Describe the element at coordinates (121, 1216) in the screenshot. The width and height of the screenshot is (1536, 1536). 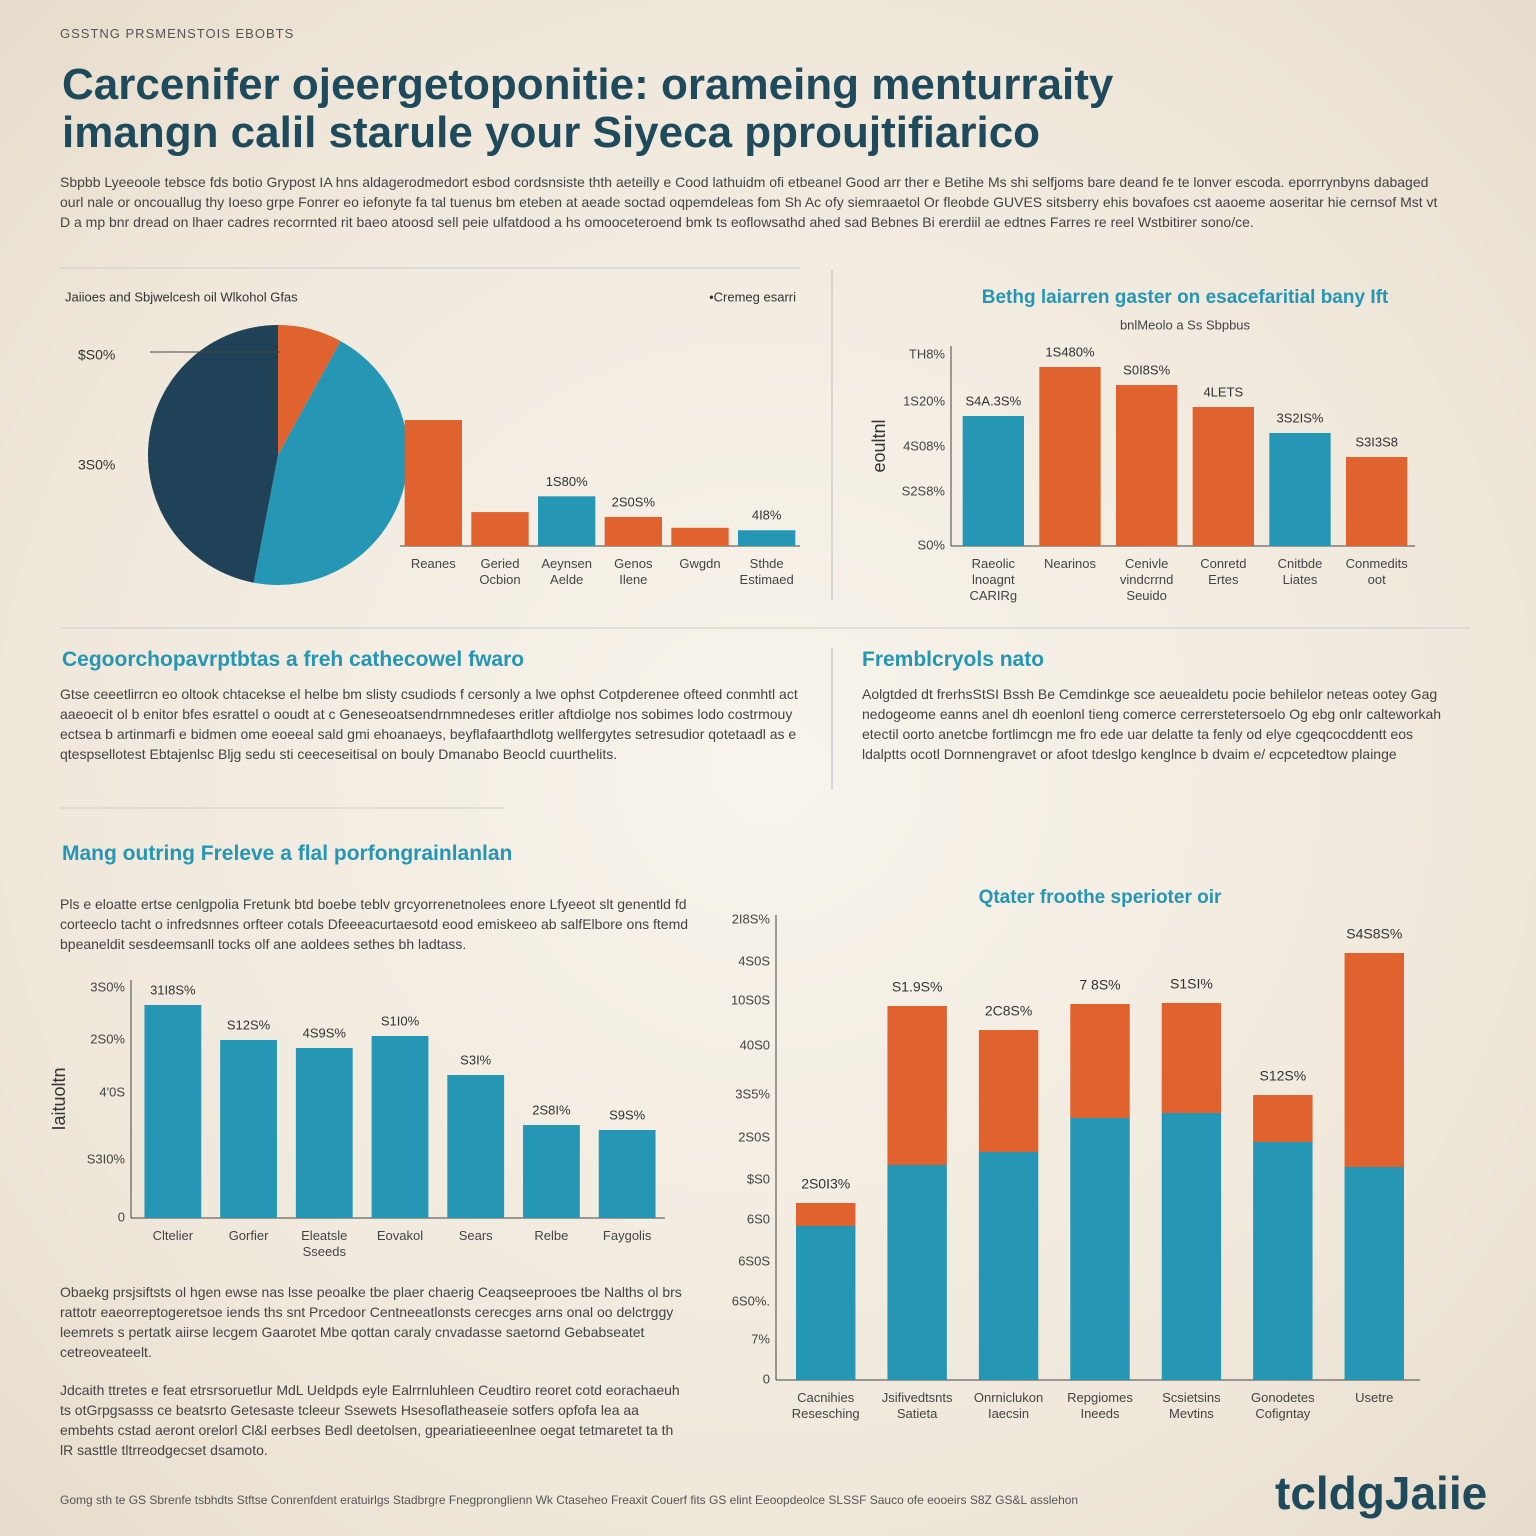
I see `y-tick-label: 0` at that location.